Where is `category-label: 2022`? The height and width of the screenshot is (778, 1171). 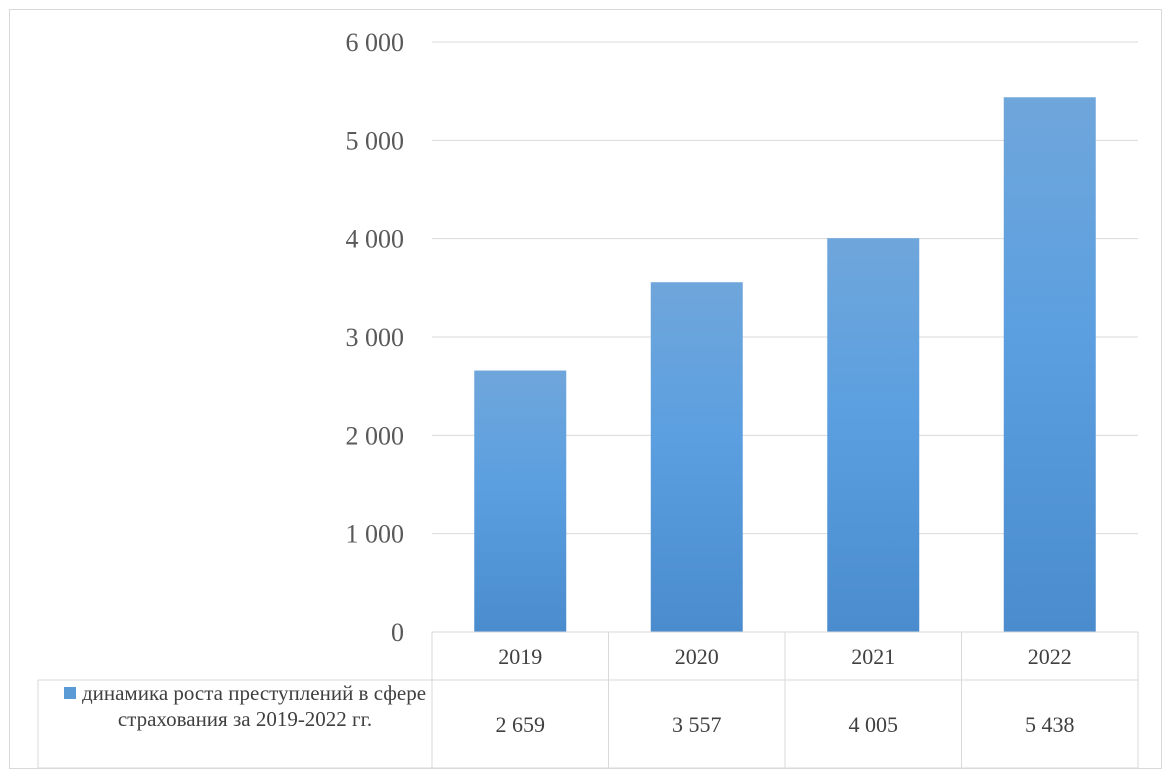
category-label: 2022 is located at coordinates (1050, 656).